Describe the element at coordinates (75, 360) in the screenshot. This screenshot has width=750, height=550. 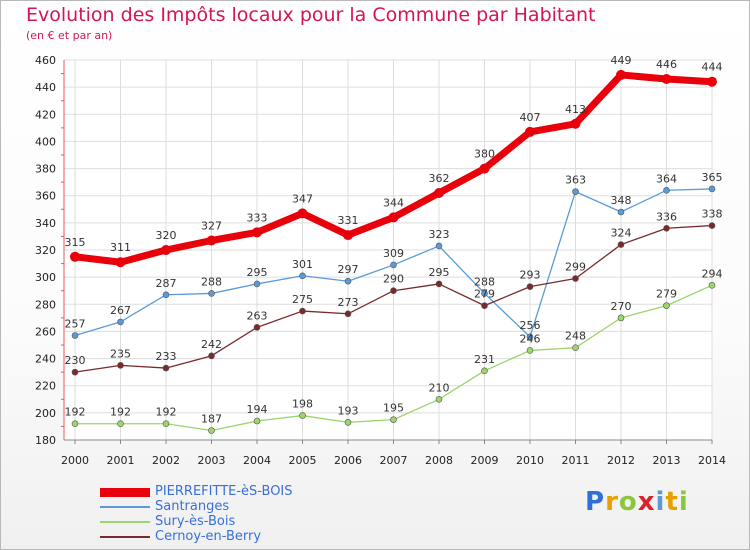
I see `data-label: 230` at that location.